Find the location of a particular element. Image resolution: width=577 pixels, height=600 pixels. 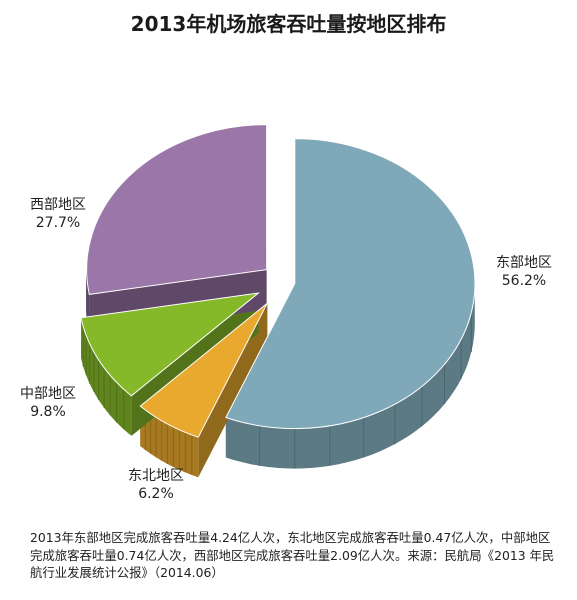

label-northeast: 东北地区 6.2% is located at coordinates (156, 485).